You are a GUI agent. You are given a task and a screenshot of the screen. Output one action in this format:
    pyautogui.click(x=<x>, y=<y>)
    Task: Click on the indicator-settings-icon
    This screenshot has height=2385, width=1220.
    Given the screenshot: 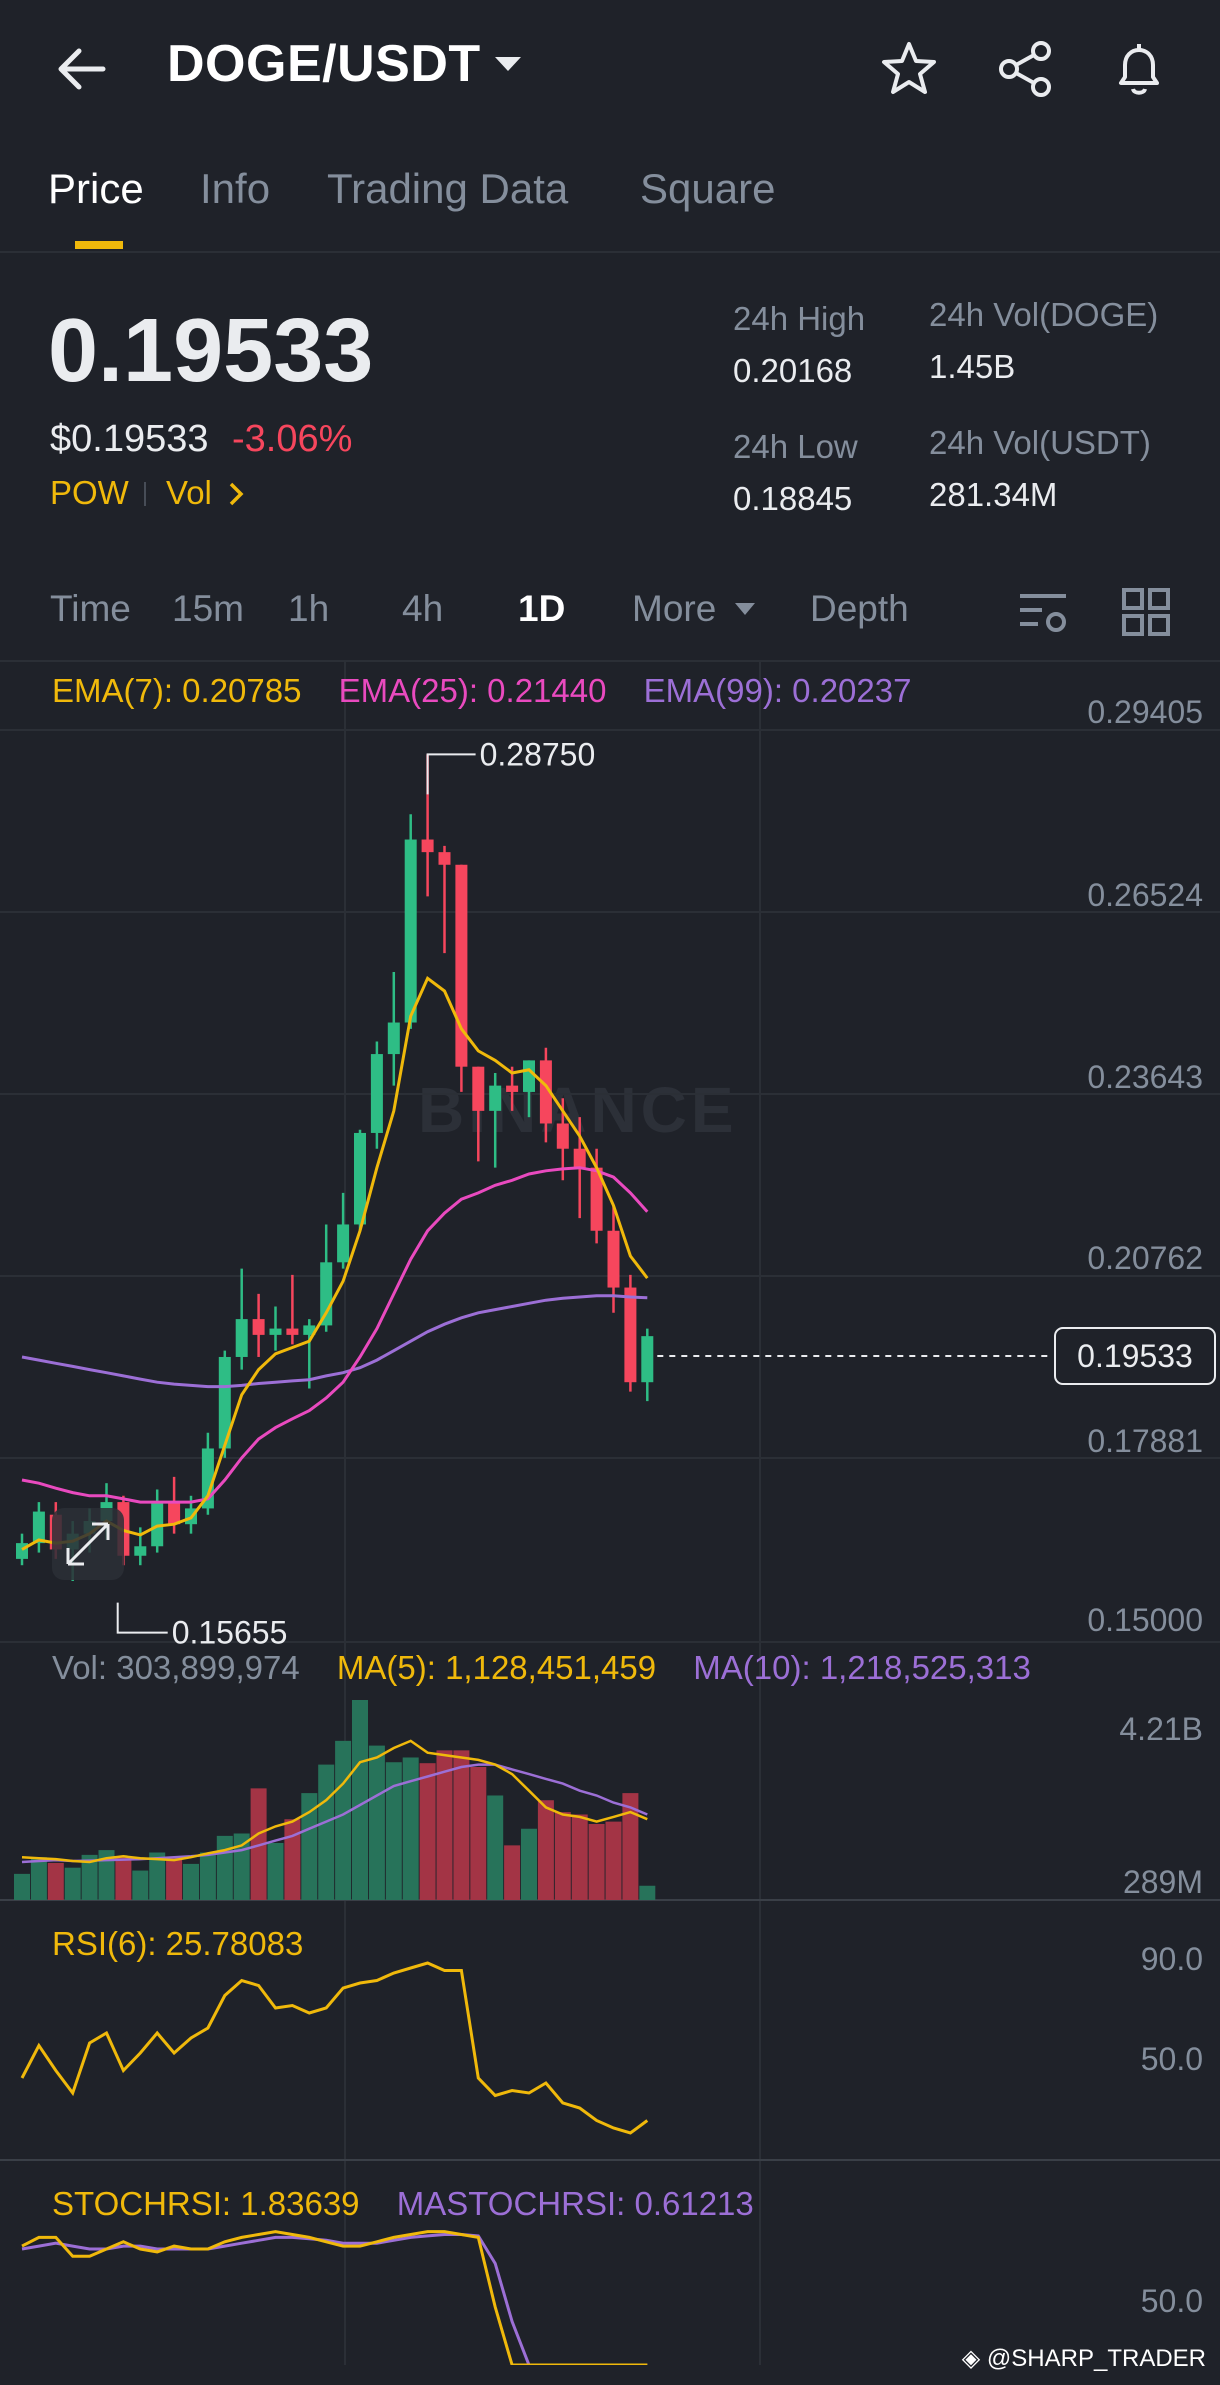 What is the action you would take?
    pyautogui.click(x=1043, y=613)
    